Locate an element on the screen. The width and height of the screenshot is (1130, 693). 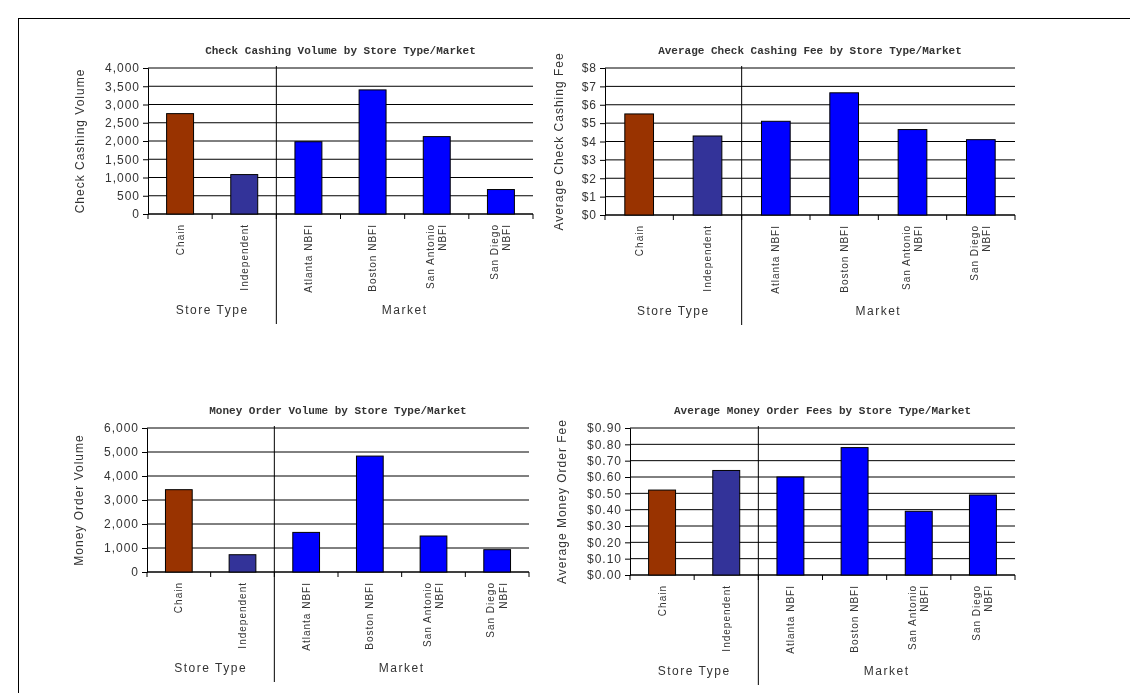
y-tick-label: $0.60 is located at coordinates (604, 477).